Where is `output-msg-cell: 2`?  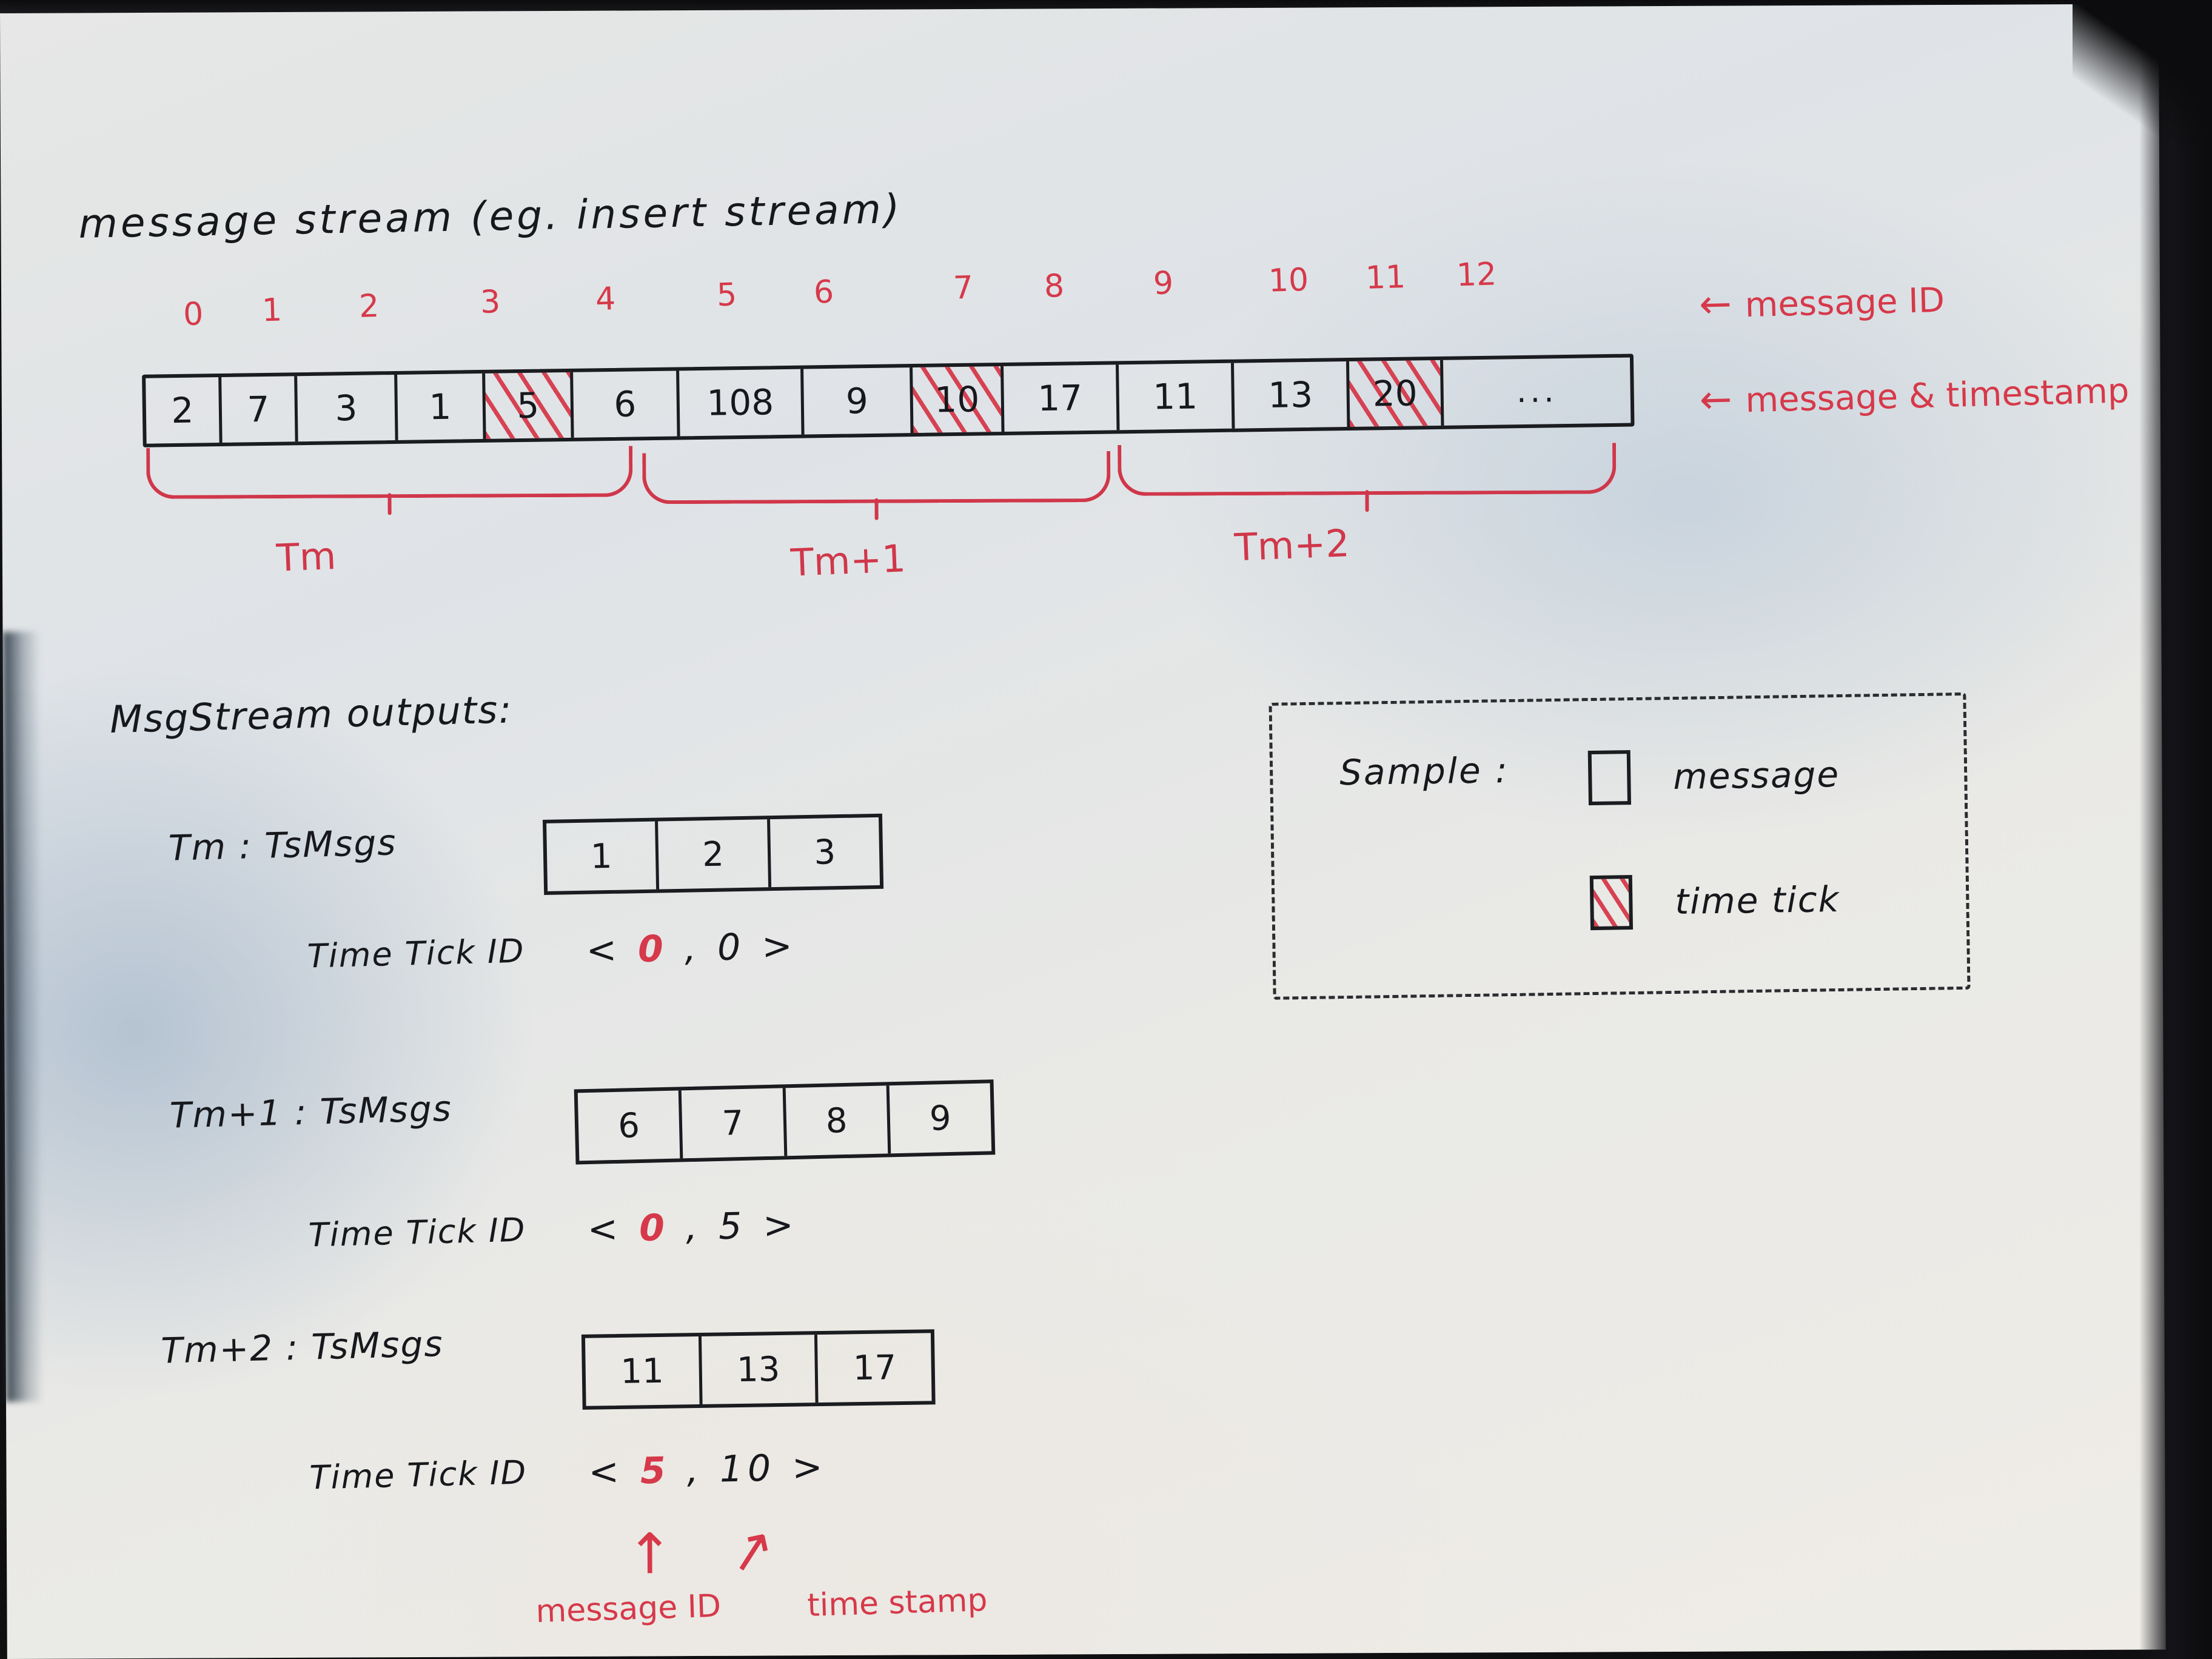 output-msg-cell: 2 is located at coordinates (715, 855).